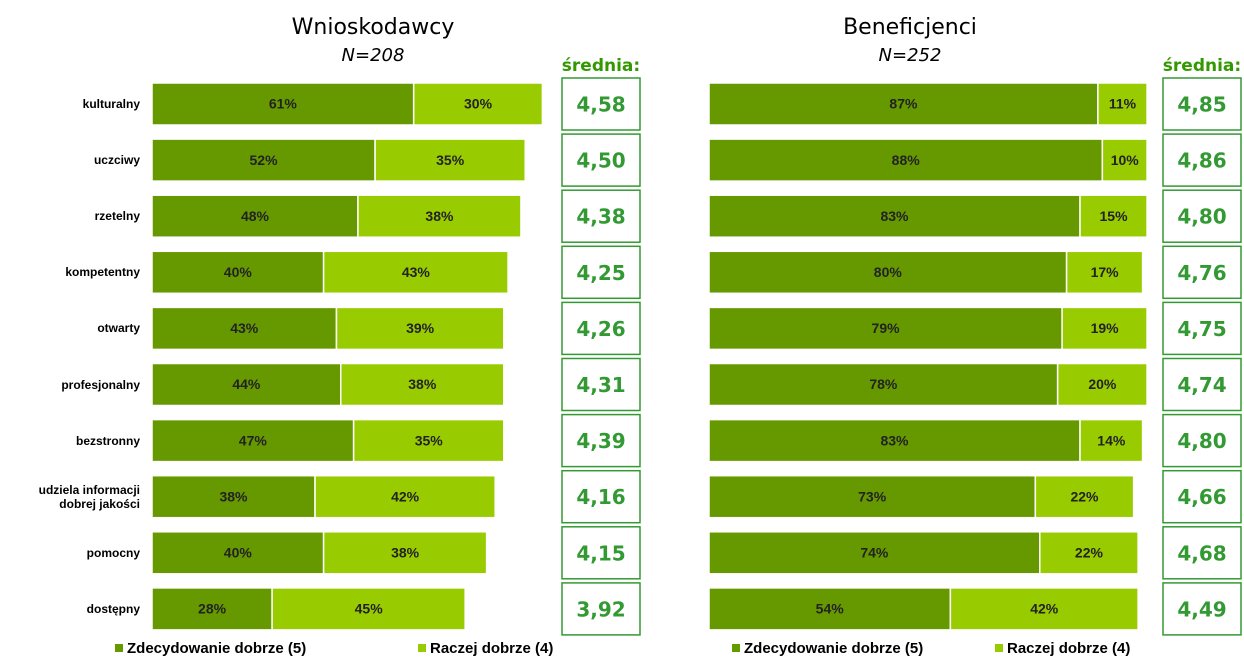 This screenshot has height=660, width=1244. Describe the element at coordinates (888, 272) in the screenshot. I see `data-label: 80%` at that location.